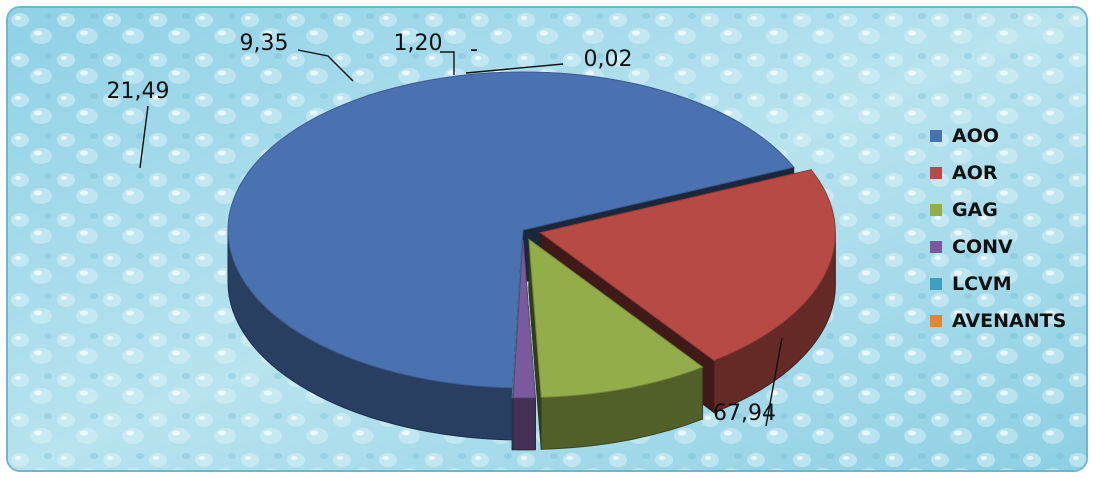 The image size is (1096, 479). What do you see at coordinates (325, 65) in the screenshot?
I see `leader-line-gag` at bounding box center [325, 65].